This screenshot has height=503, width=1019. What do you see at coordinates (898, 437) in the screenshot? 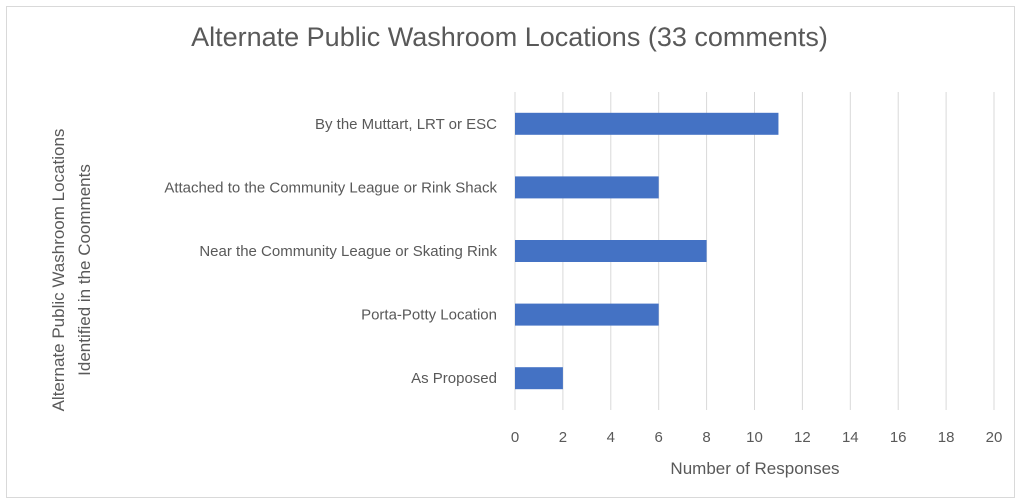
I see `x-tick-label: 16` at bounding box center [898, 437].